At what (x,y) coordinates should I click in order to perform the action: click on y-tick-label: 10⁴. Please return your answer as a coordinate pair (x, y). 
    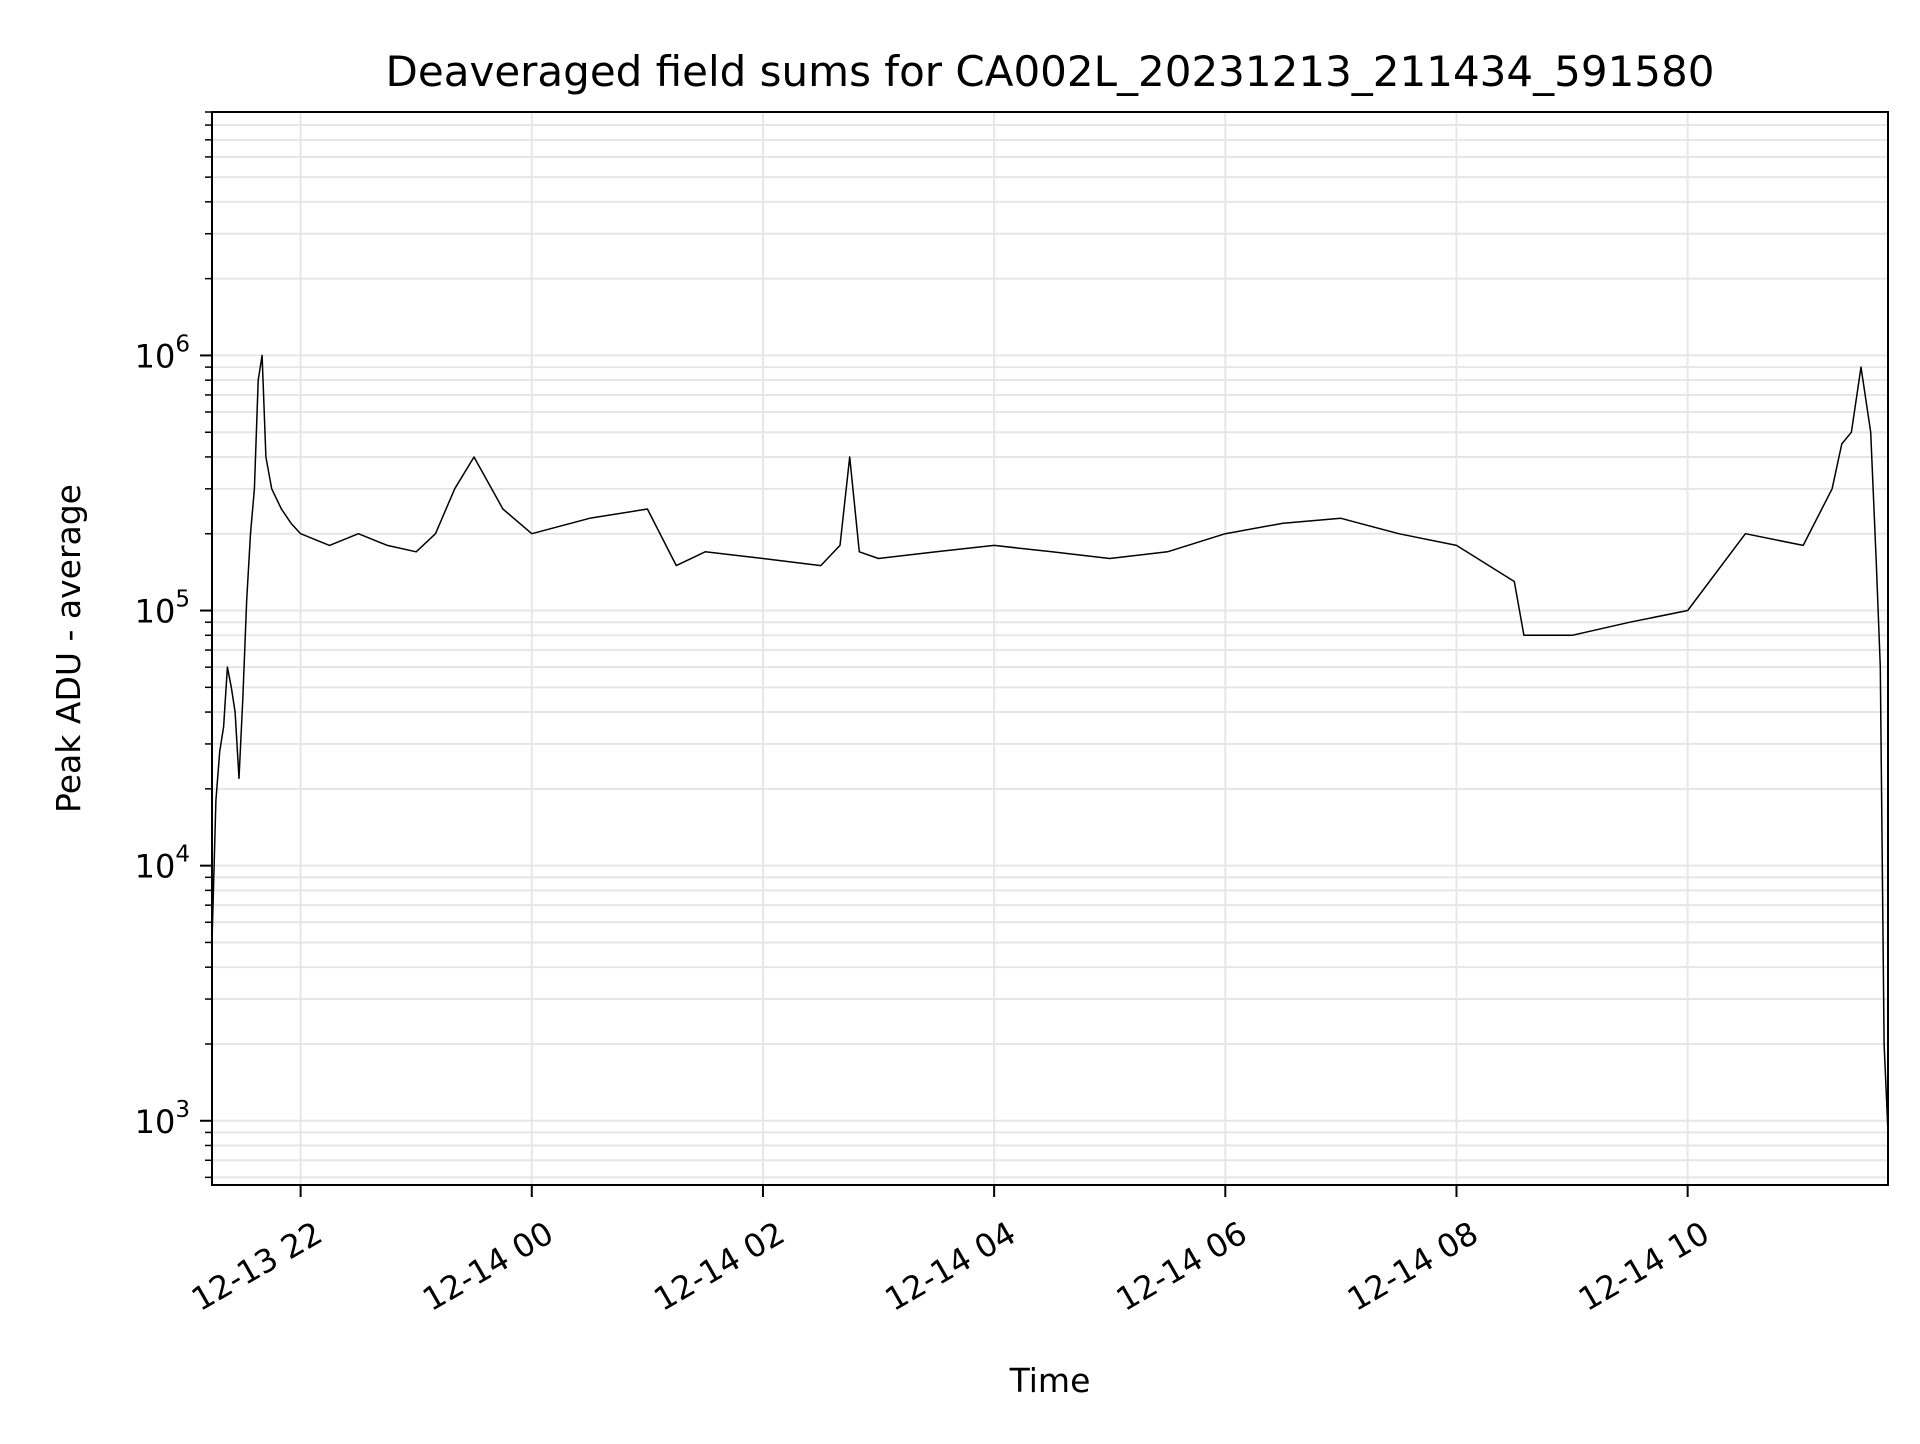
    Looking at the image, I should click on (162, 864).